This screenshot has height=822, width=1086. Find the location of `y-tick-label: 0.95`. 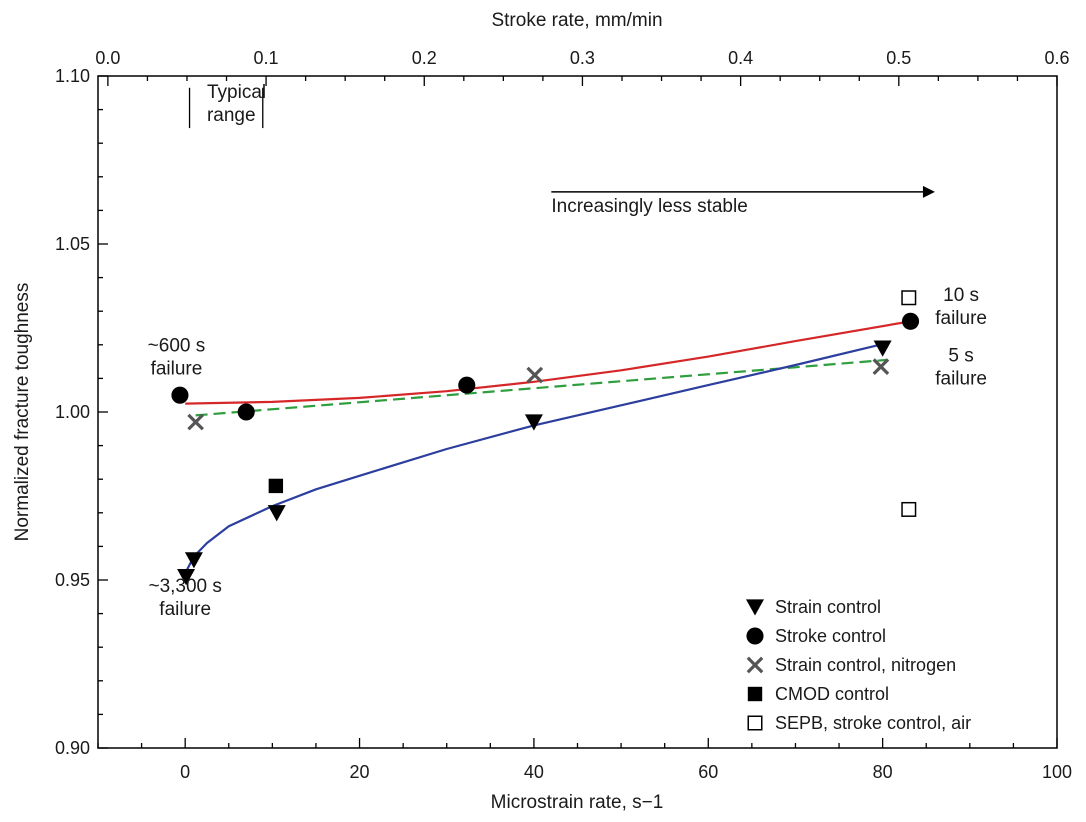

y-tick-label: 0.95 is located at coordinates (72, 580).